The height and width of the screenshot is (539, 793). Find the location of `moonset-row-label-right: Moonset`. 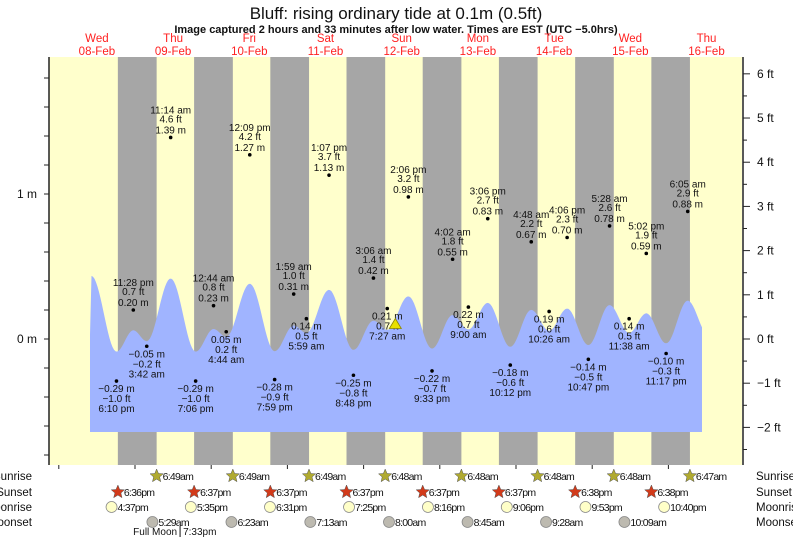

moonset-row-label-right: Moonset is located at coordinates (774, 523).